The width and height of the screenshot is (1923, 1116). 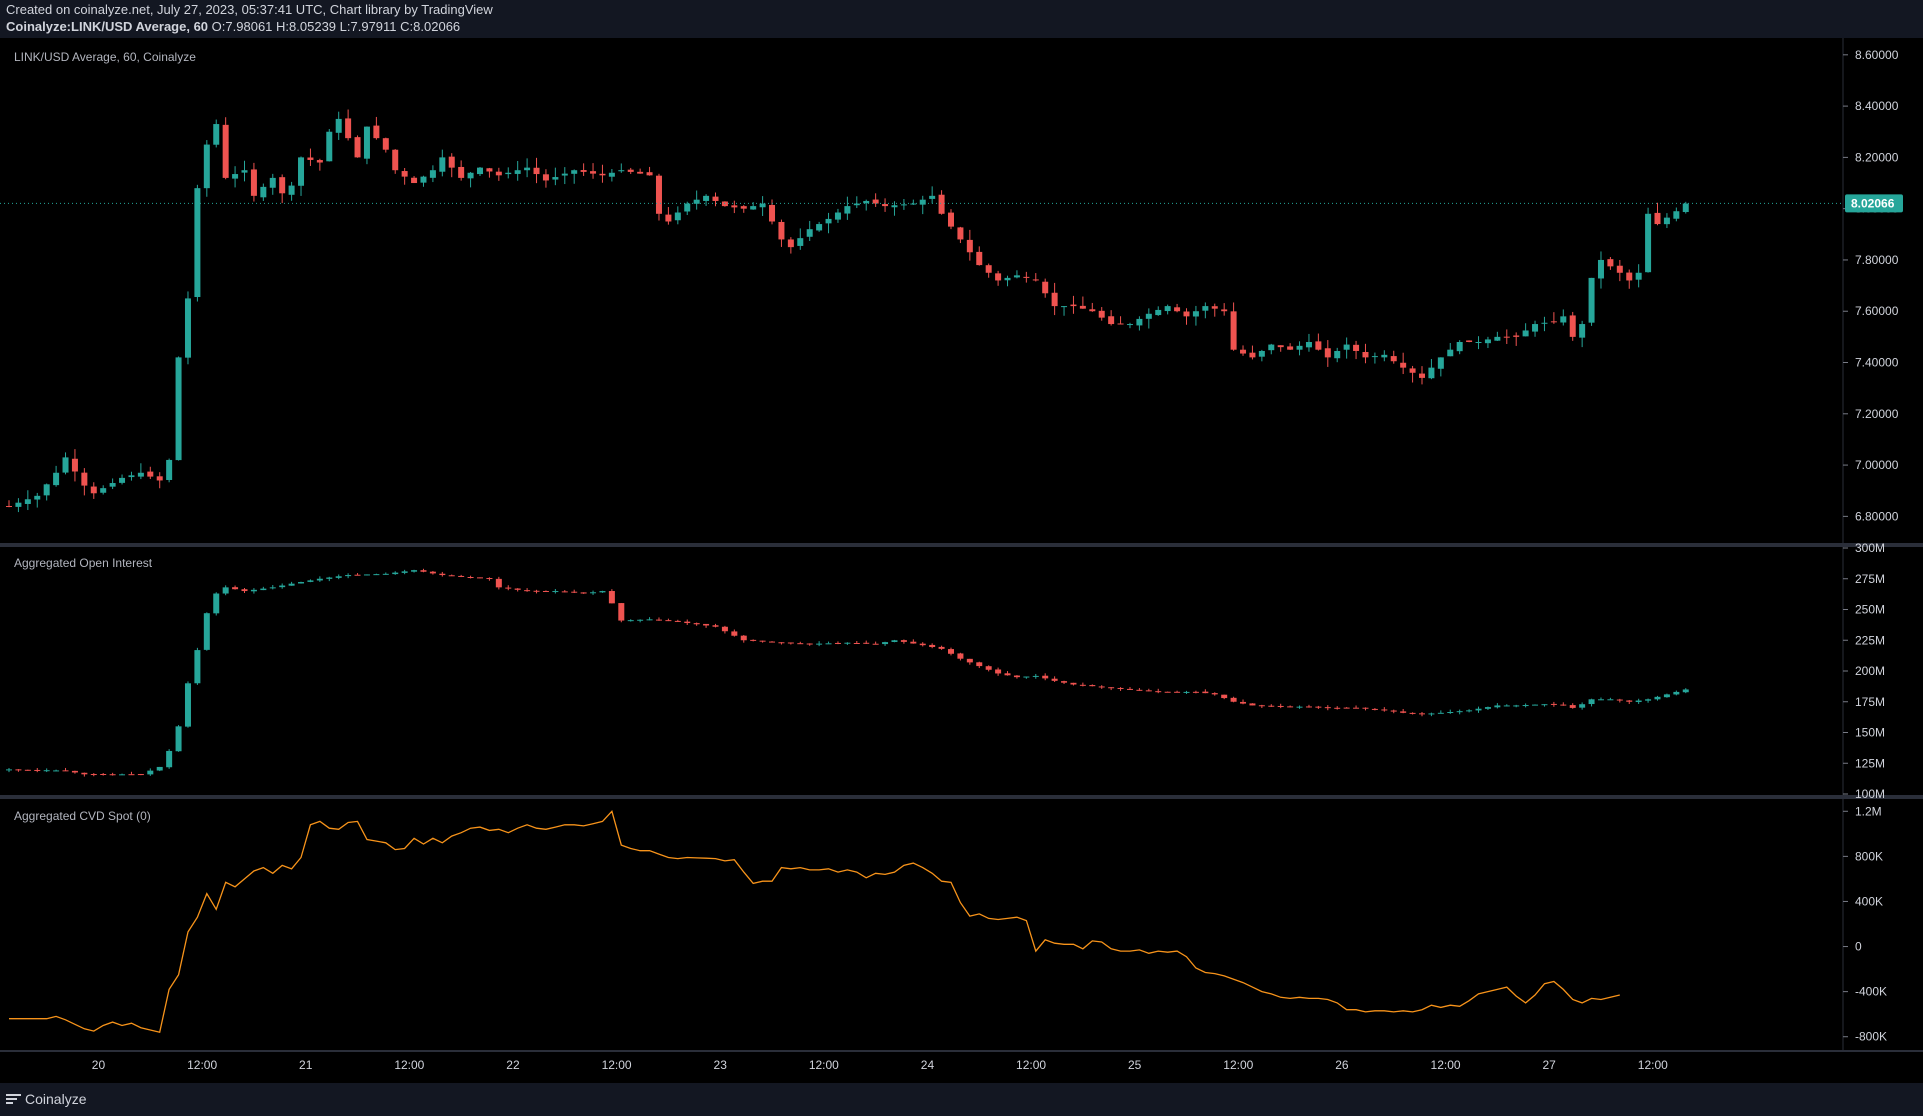 I want to click on time-tick-label: 26, so click(x=1342, y=1065).